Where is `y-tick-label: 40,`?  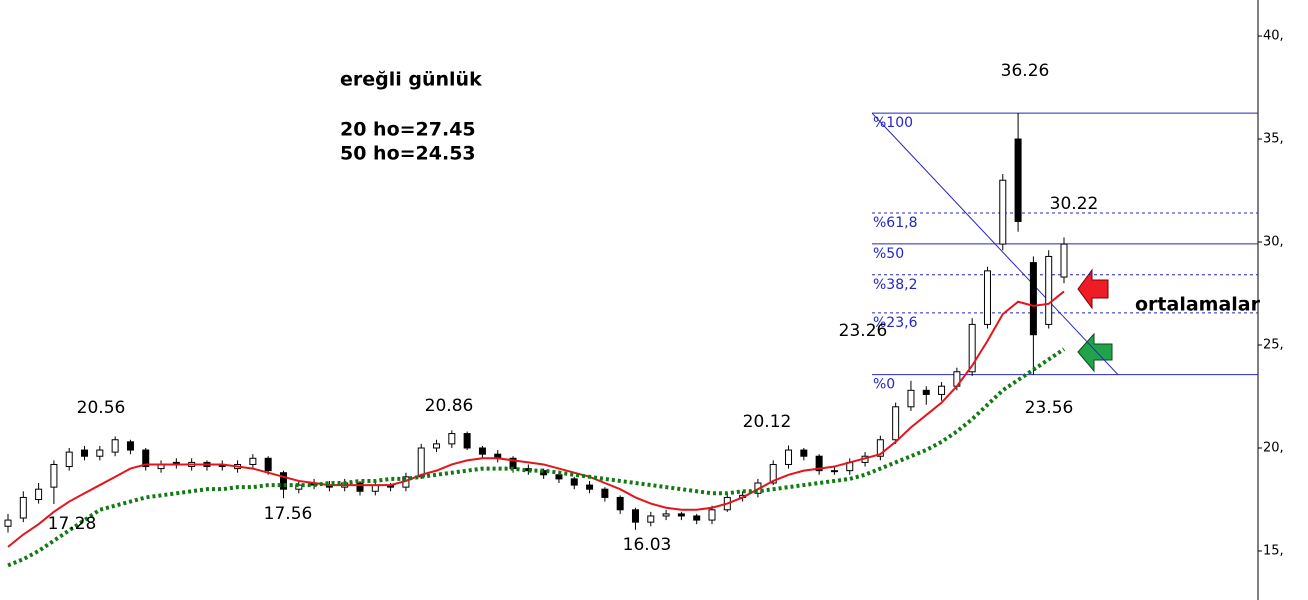
y-tick-label: 40, is located at coordinates (1273, 36).